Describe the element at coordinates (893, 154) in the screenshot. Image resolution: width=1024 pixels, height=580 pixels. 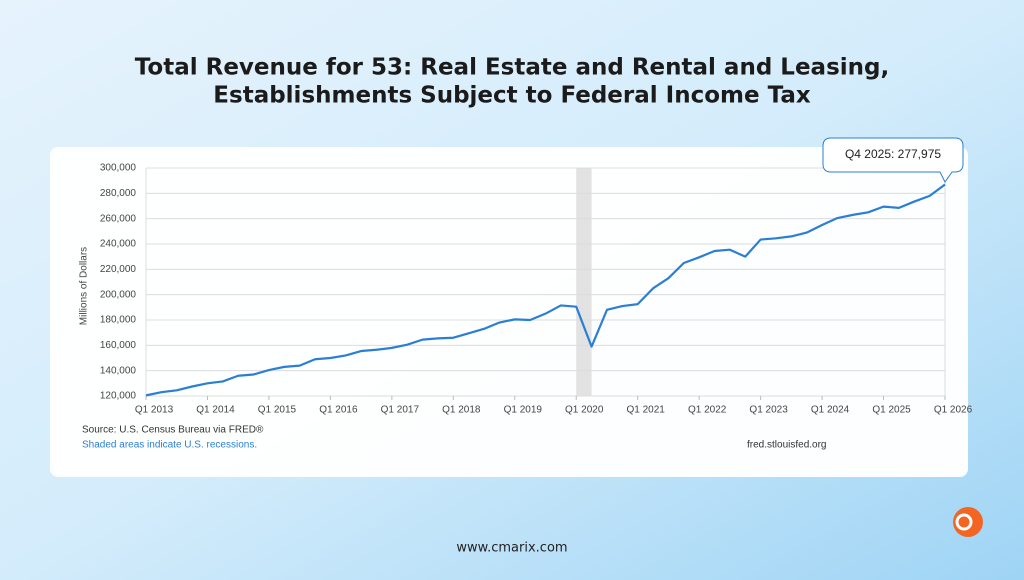
I see `tooltip-text: Q4 2025: 277,975` at that location.